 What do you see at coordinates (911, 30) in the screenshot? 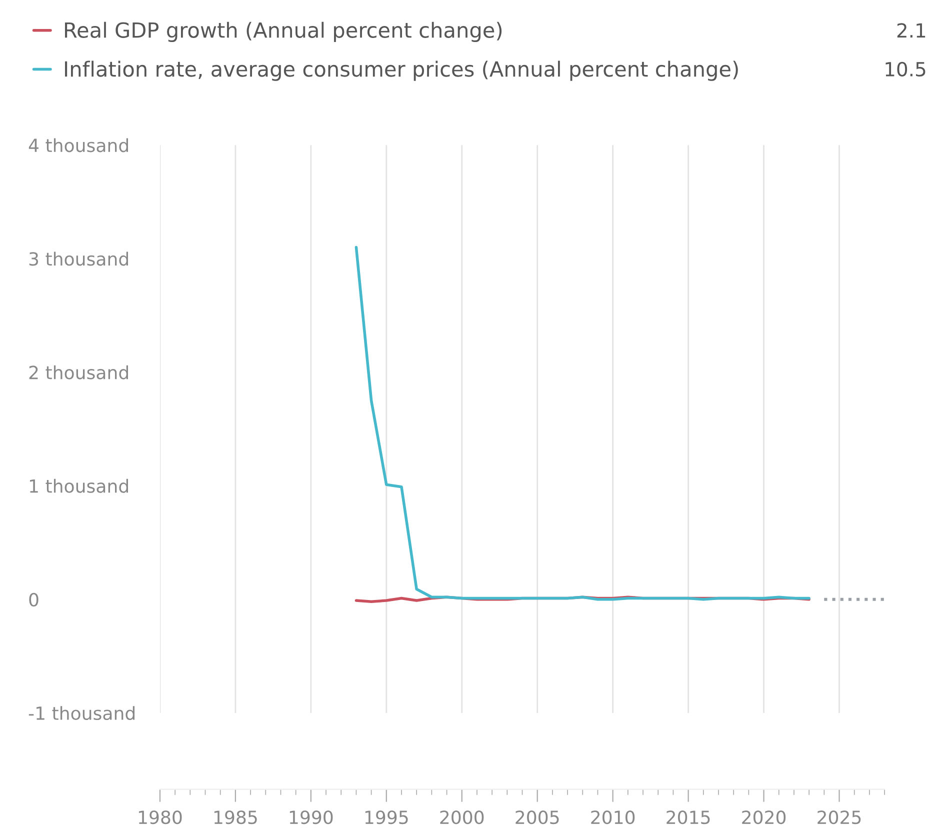
I see `text: 2.1` at bounding box center [911, 30].